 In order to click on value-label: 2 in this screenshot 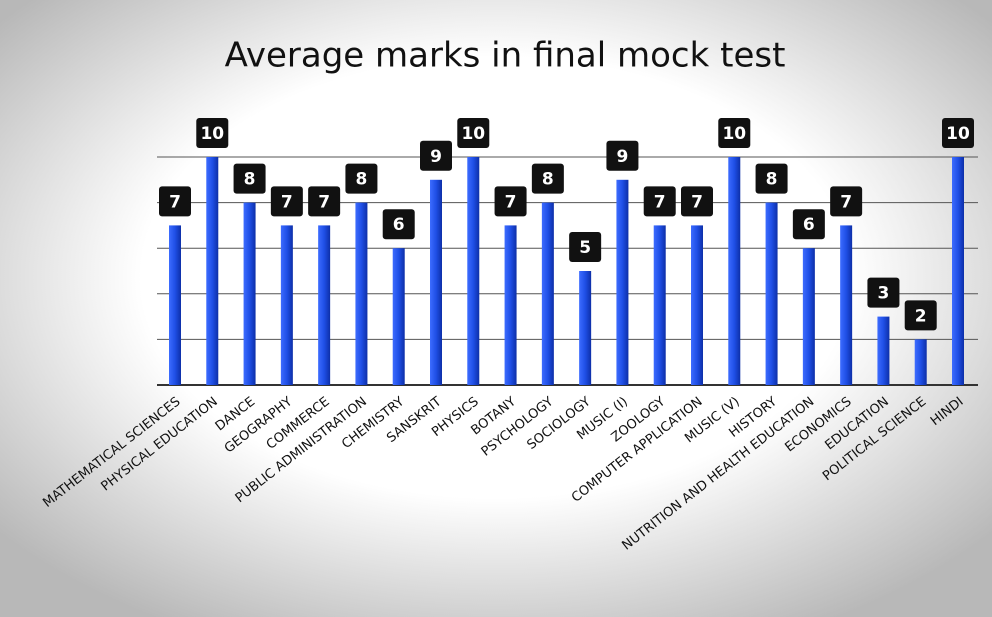, I will do `click(921, 316)`.